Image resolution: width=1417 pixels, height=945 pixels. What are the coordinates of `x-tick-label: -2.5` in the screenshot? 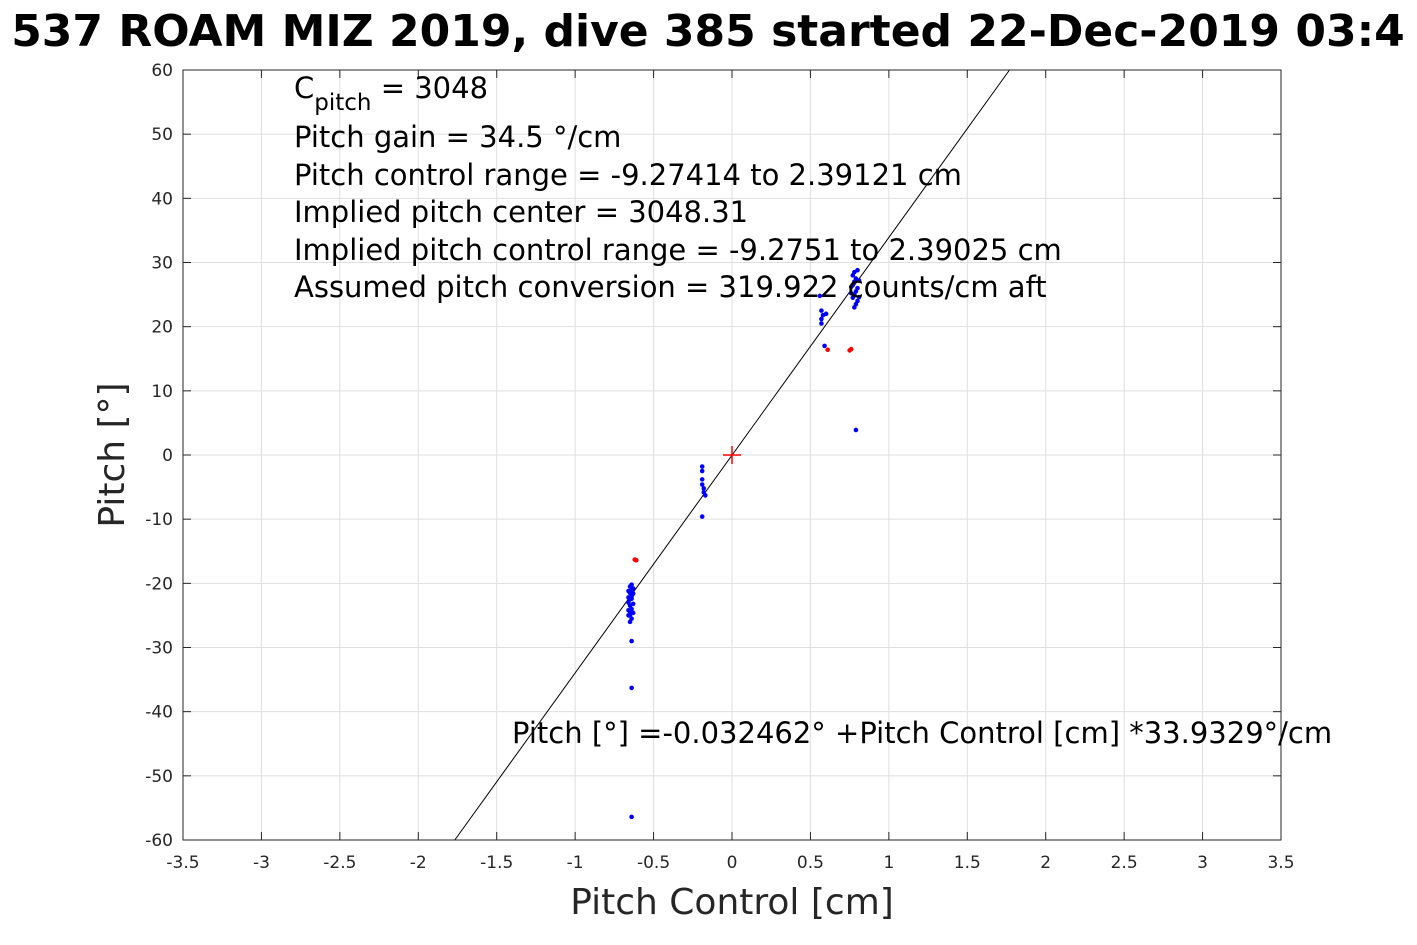 It's located at (339, 863).